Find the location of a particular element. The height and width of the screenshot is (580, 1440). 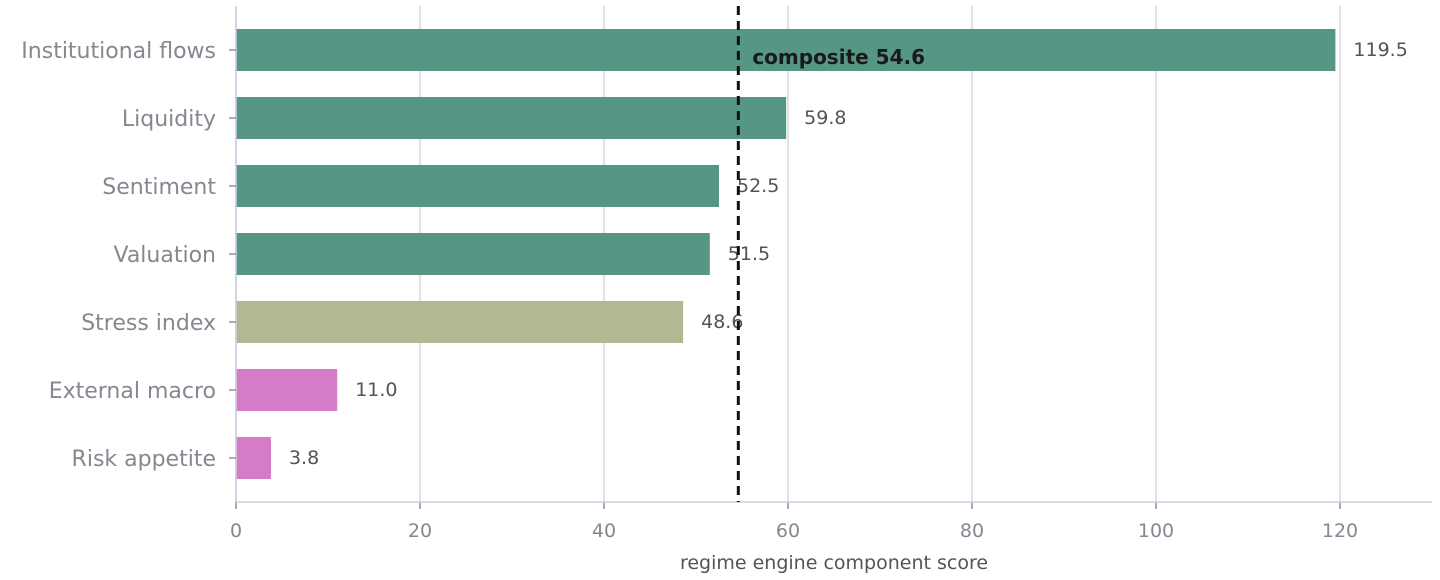

value-label: 11.0 is located at coordinates (376, 390).